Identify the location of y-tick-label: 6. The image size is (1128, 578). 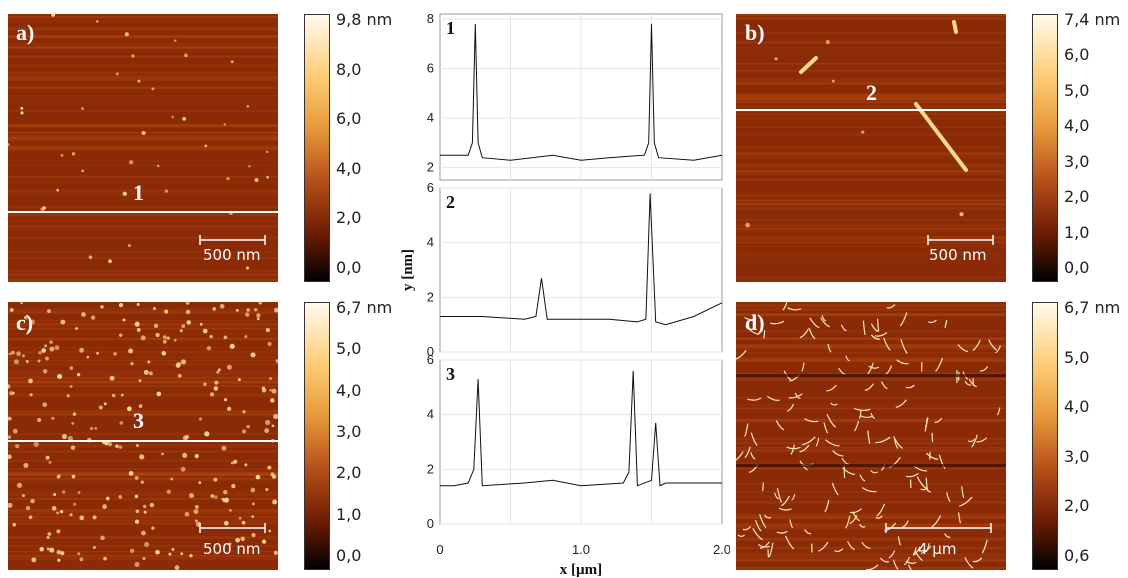
(430, 68).